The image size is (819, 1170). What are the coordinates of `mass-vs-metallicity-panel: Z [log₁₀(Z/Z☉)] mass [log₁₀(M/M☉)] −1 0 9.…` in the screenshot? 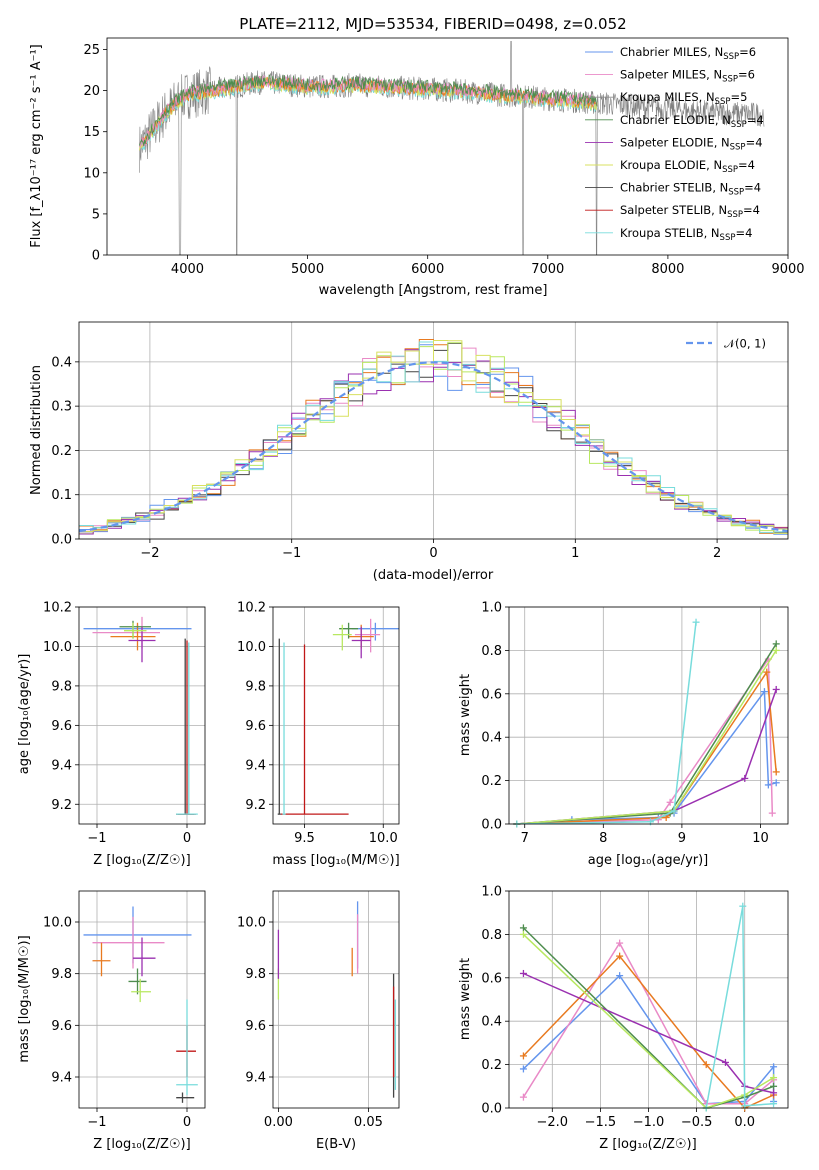 It's located at (111, 1021).